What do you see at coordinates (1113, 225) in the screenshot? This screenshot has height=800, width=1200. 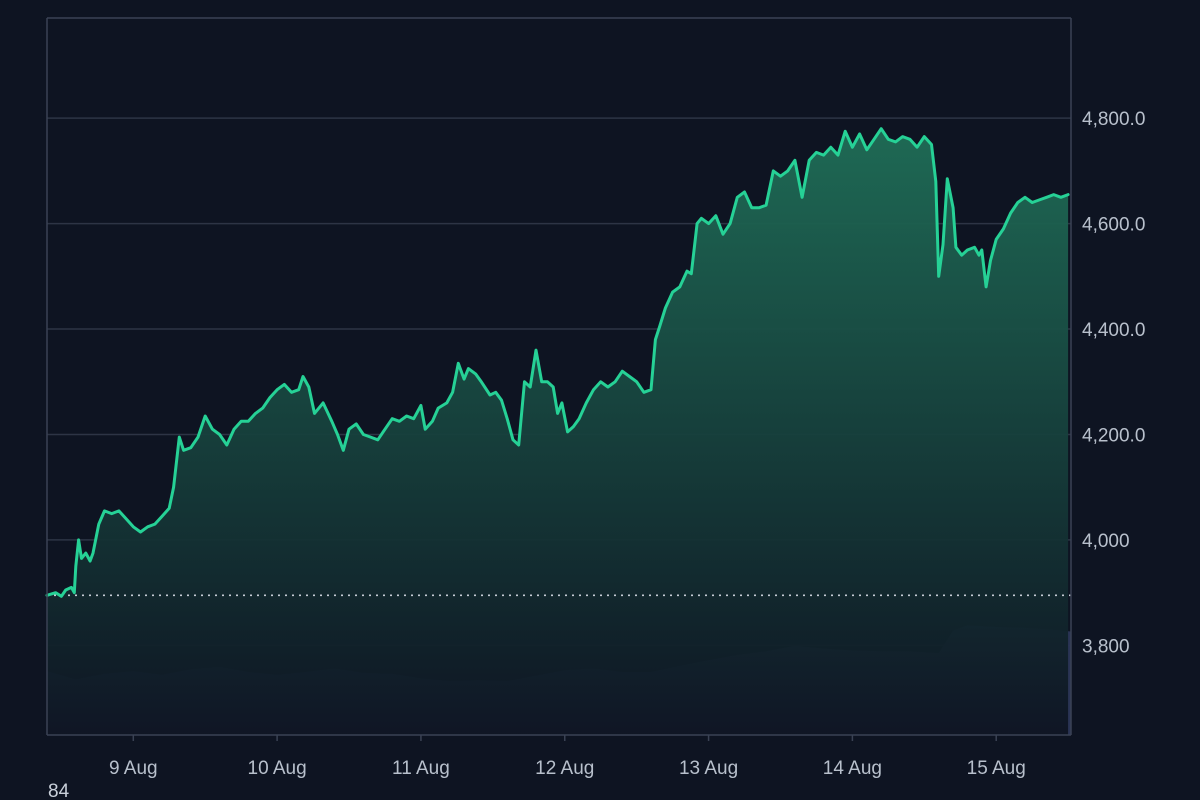 I see `y-tick-label: 4,600.0` at bounding box center [1113, 225].